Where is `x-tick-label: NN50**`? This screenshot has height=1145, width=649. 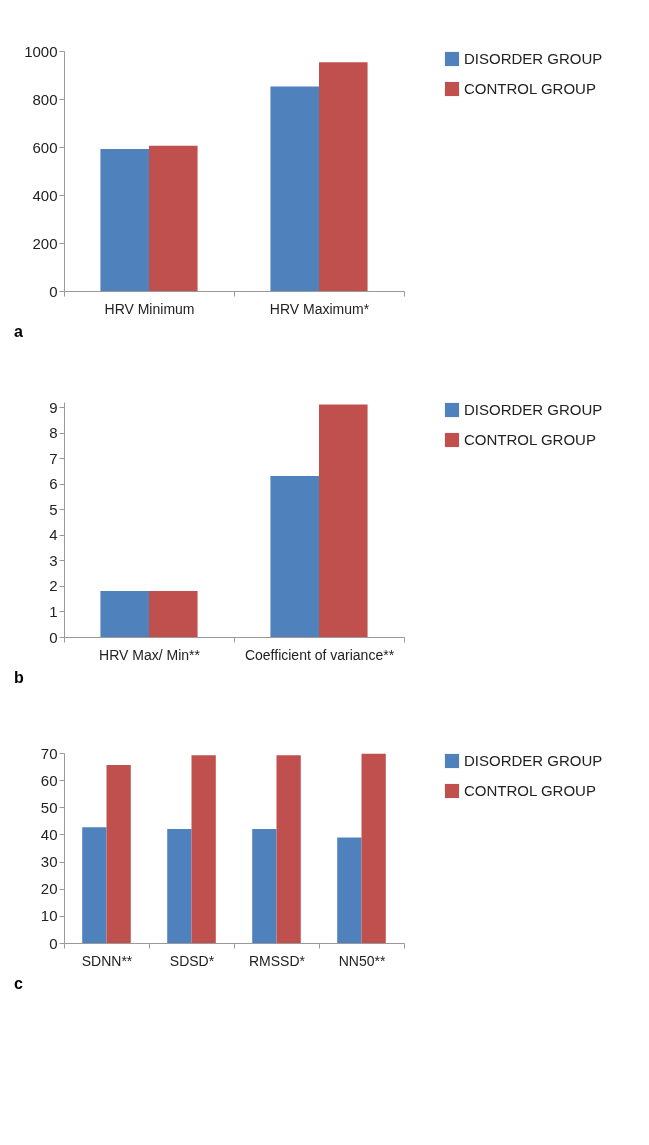 x-tick-label: NN50** is located at coordinates (362, 960).